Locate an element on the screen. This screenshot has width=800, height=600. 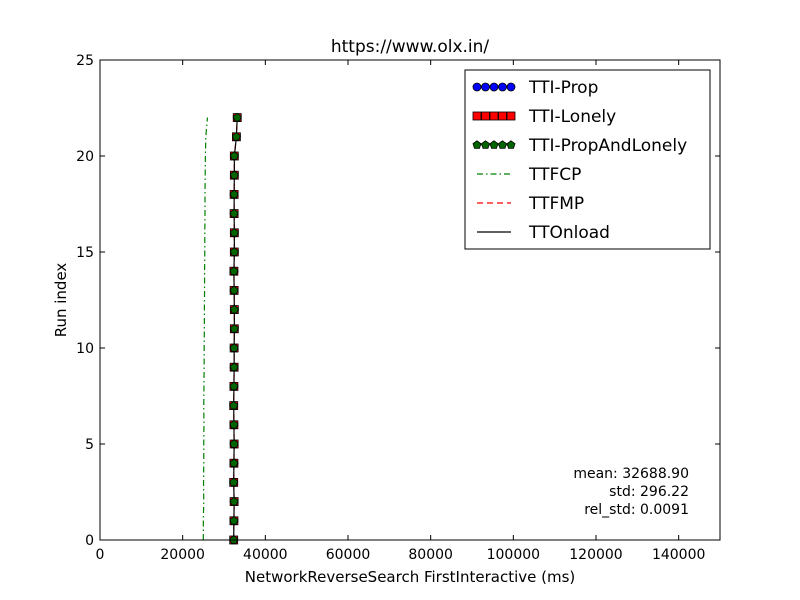
y-axis-label: Run index is located at coordinates (61, 300).